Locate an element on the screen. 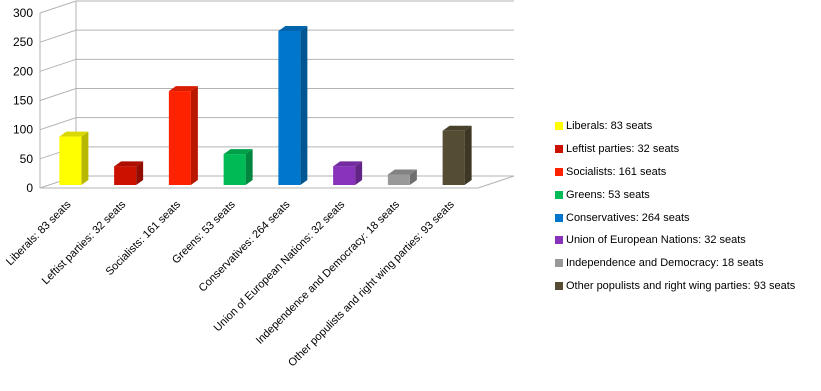 The image size is (821, 391). legend-item: Independence and Democracy: 18 seats is located at coordinates (675, 263).